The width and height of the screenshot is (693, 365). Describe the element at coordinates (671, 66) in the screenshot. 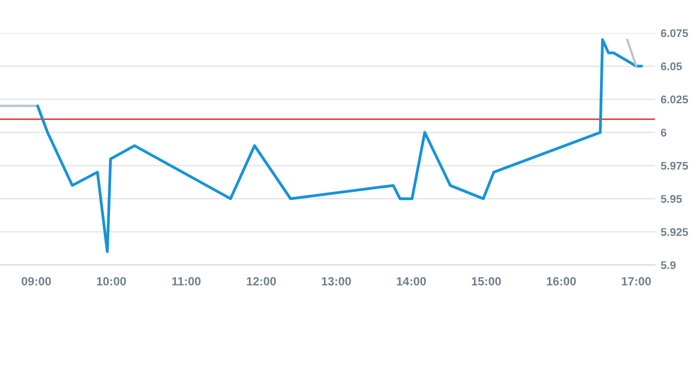

I see `y-tick-label: 6.05` at that location.